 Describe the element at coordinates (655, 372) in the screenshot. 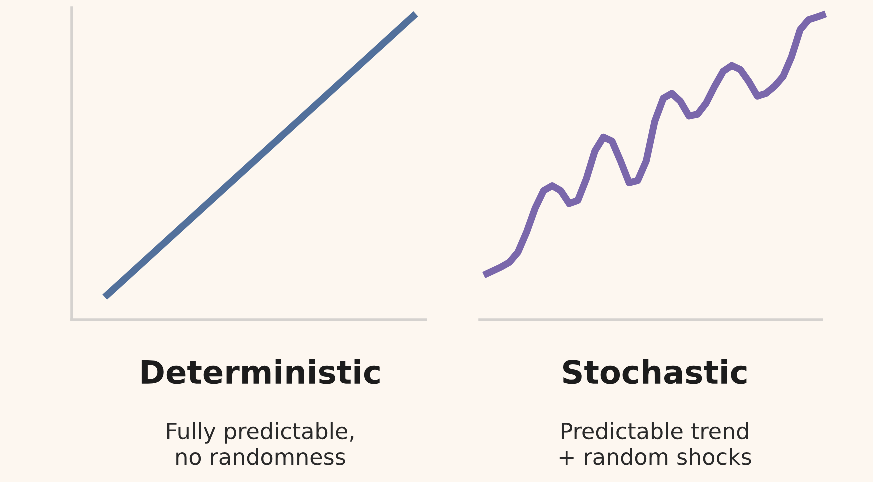

I see `text: Stochastic` at that location.